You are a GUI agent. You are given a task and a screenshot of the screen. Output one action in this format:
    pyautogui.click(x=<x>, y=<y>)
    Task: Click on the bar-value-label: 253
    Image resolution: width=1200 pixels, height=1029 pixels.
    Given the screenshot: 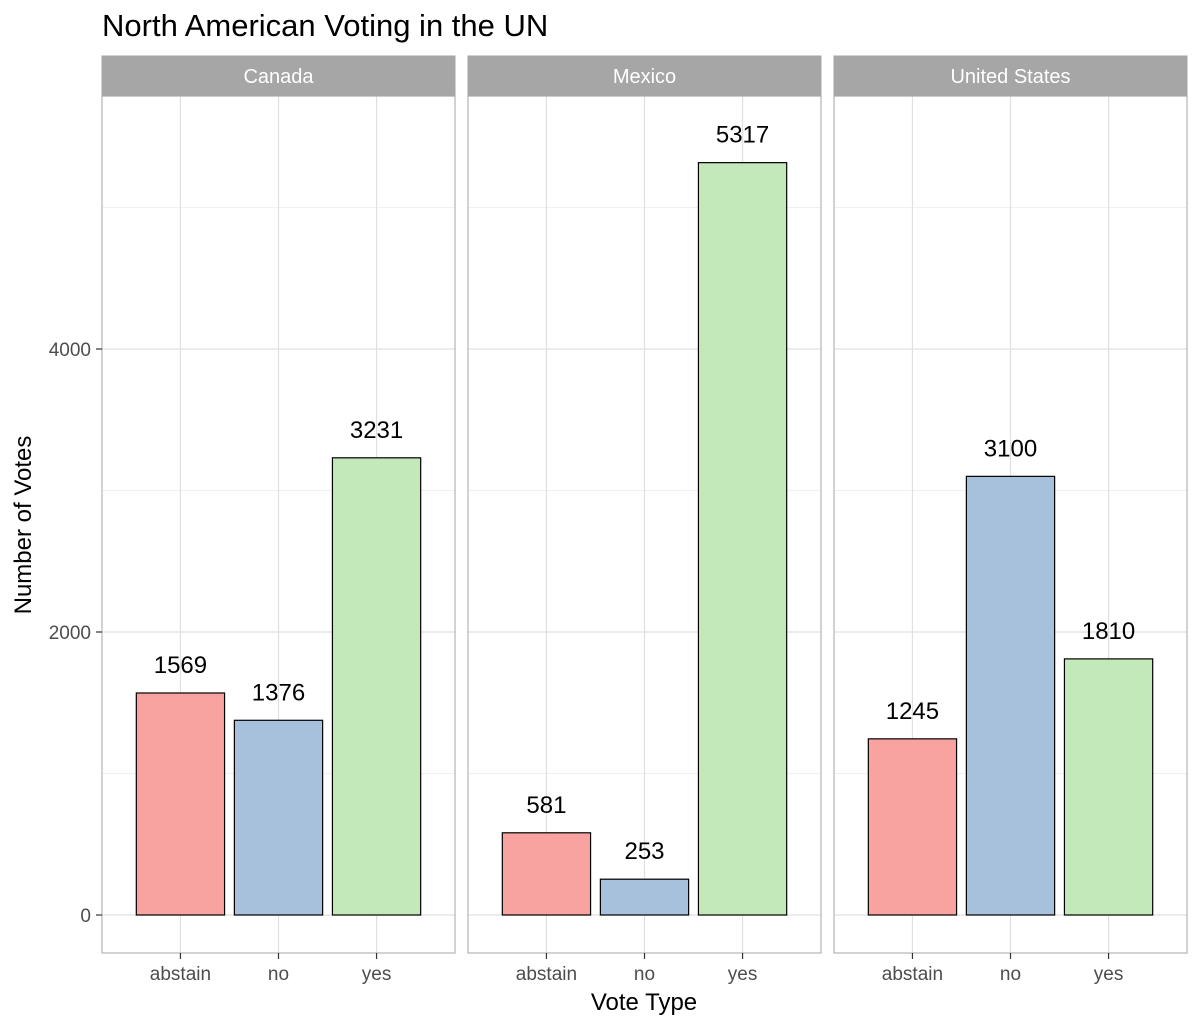 What is the action you would take?
    pyautogui.click(x=644, y=851)
    